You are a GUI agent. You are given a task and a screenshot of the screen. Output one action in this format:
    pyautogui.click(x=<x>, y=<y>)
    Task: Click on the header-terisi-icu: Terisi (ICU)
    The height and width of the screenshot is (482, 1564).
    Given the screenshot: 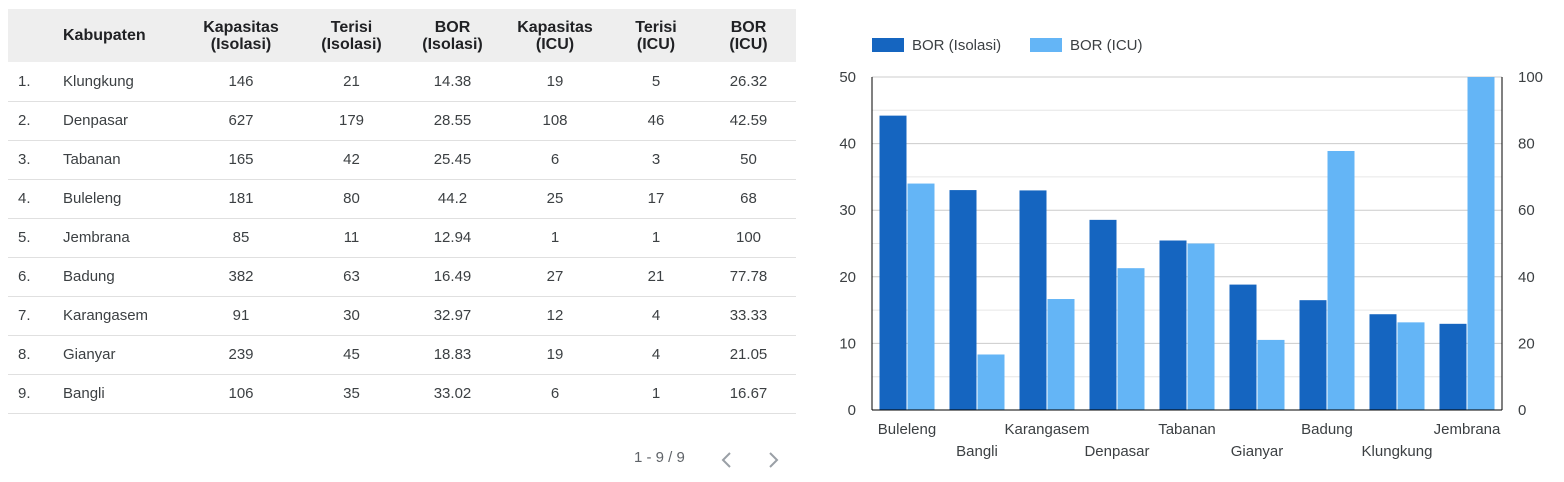 What is the action you would take?
    pyautogui.click(x=656, y=35)
    